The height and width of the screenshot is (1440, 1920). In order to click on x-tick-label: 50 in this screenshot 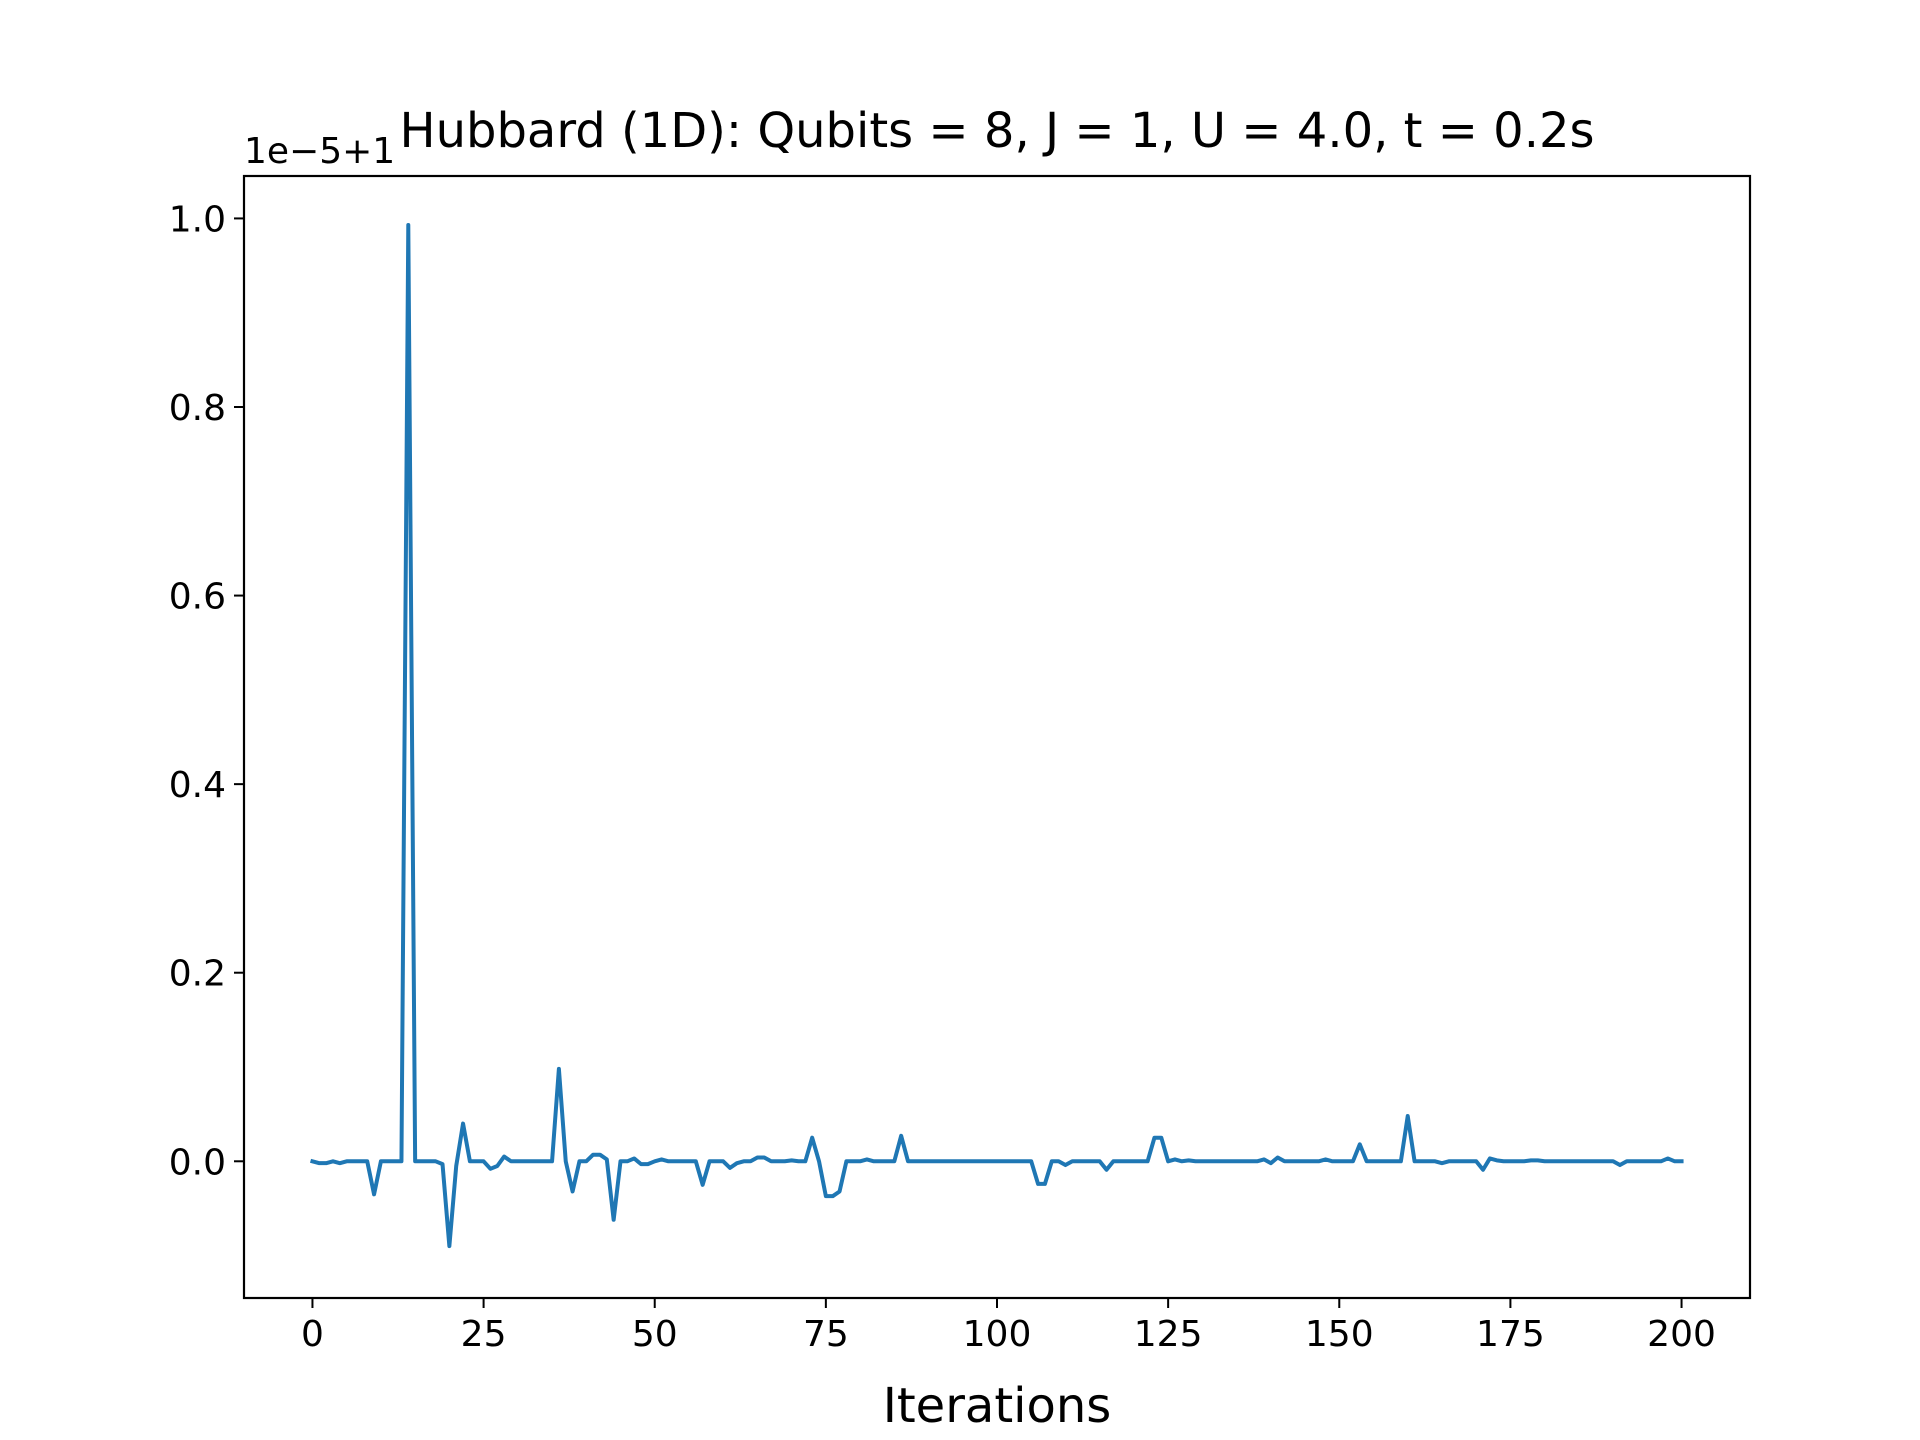, I will do `click(655, 1334)`.